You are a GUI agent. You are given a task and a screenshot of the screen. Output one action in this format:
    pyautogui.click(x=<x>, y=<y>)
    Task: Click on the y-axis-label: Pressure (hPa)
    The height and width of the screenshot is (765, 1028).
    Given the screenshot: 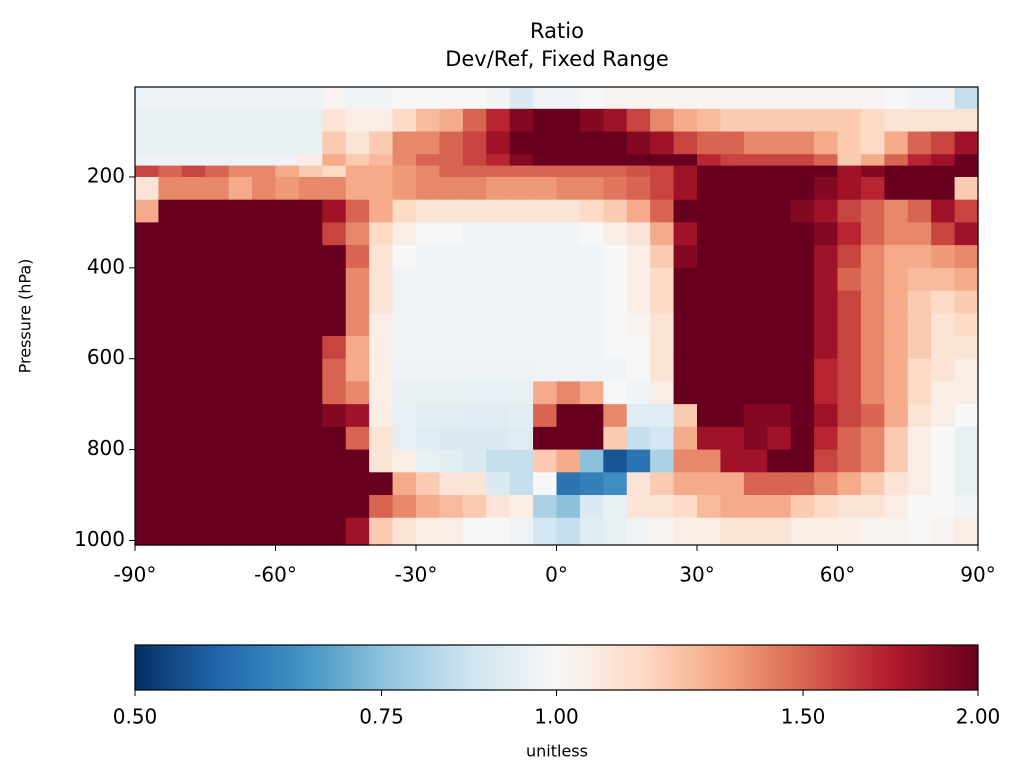 What is the action you would take?
    pyautogui.click(x=25, y=316)
    